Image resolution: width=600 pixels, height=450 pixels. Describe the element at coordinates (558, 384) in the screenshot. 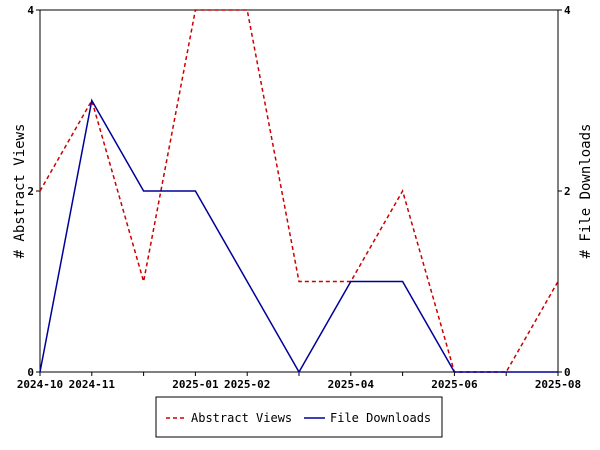

I see `x-tick-label: 2025-08` at that location.